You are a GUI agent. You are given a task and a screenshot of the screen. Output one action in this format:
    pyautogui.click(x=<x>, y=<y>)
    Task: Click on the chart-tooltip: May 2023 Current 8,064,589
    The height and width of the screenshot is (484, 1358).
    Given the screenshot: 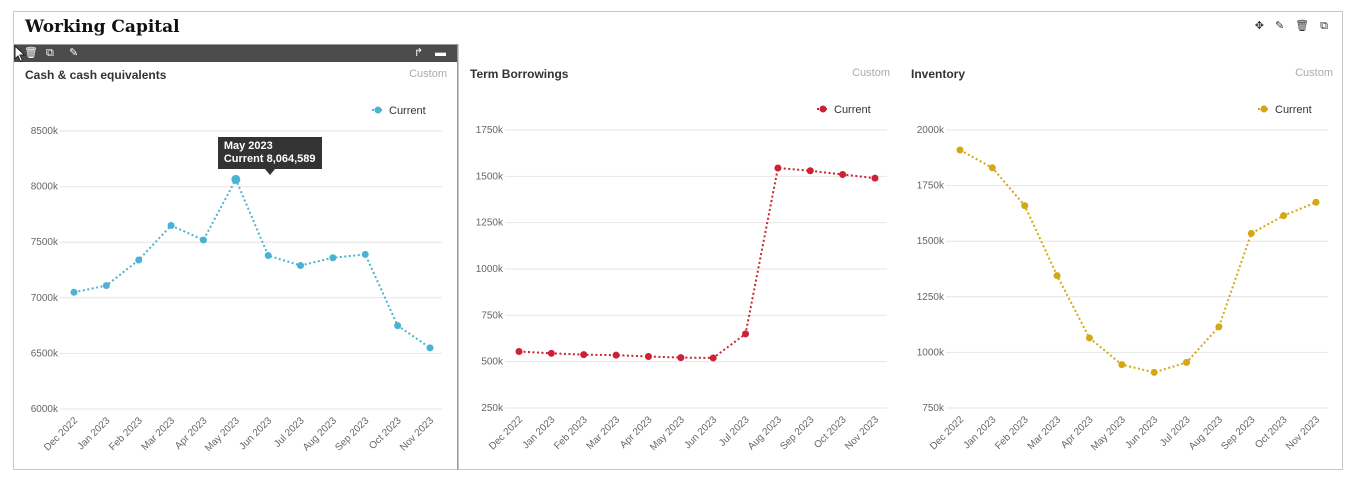 What is the action you would take?
    pyautogui.click(x=269, y=156)
    